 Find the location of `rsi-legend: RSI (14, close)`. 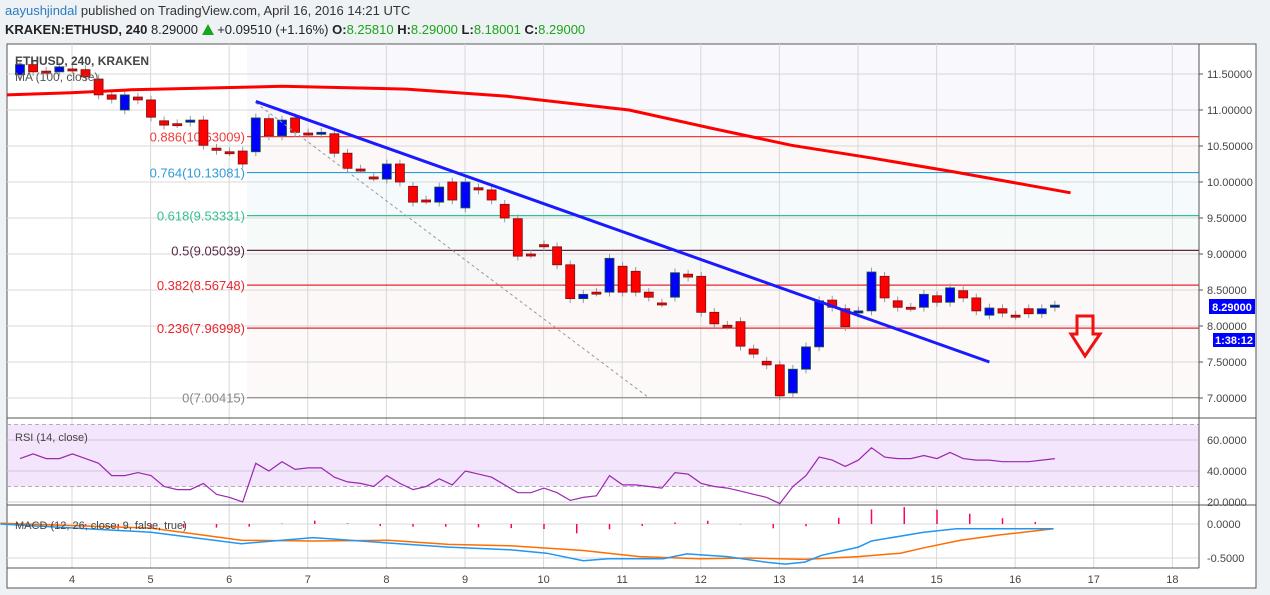

rsi-legend: RSI (14, close) is located at coordinates (51, 438).